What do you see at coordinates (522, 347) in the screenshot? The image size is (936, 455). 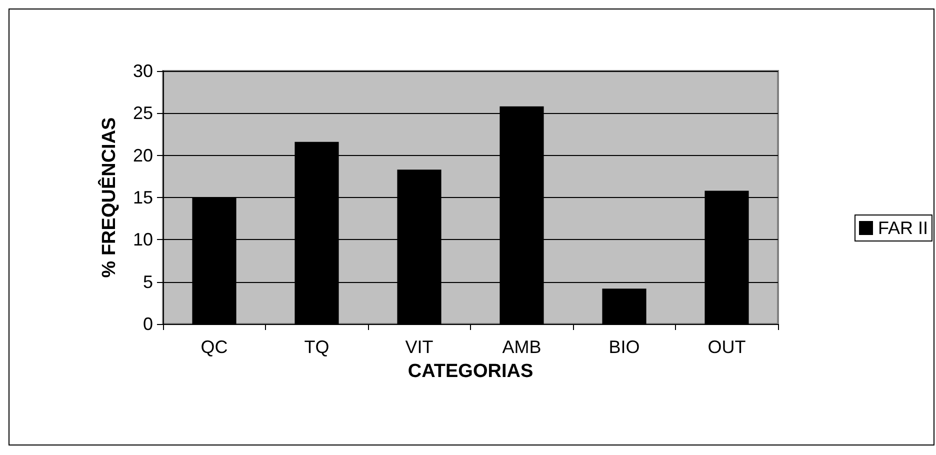 I see `x-tick-label: AMB` at bounding box center [522, 347].